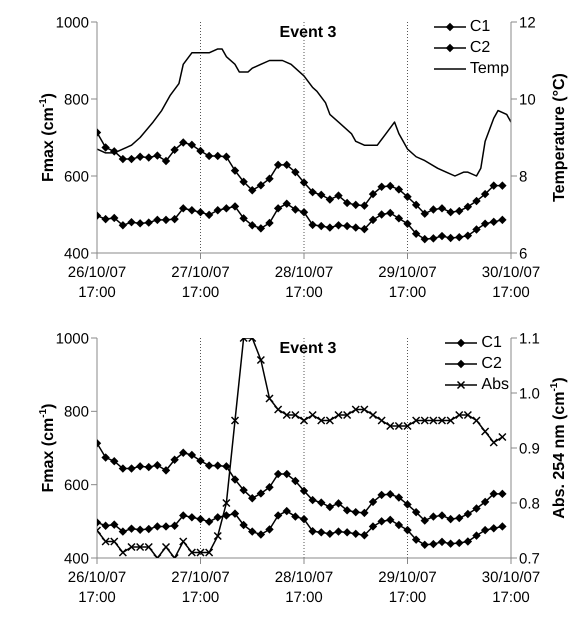 The image size is (577, 617). Describe the element at coordinates (529, 449) in the screenshot. I see `y2-tick-label: 0.9` at that location.